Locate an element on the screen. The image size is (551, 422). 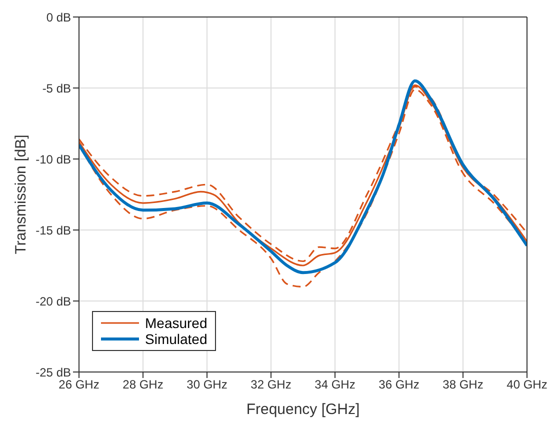
y-tick-label: -20 dB is located at coordinates (53, 301).